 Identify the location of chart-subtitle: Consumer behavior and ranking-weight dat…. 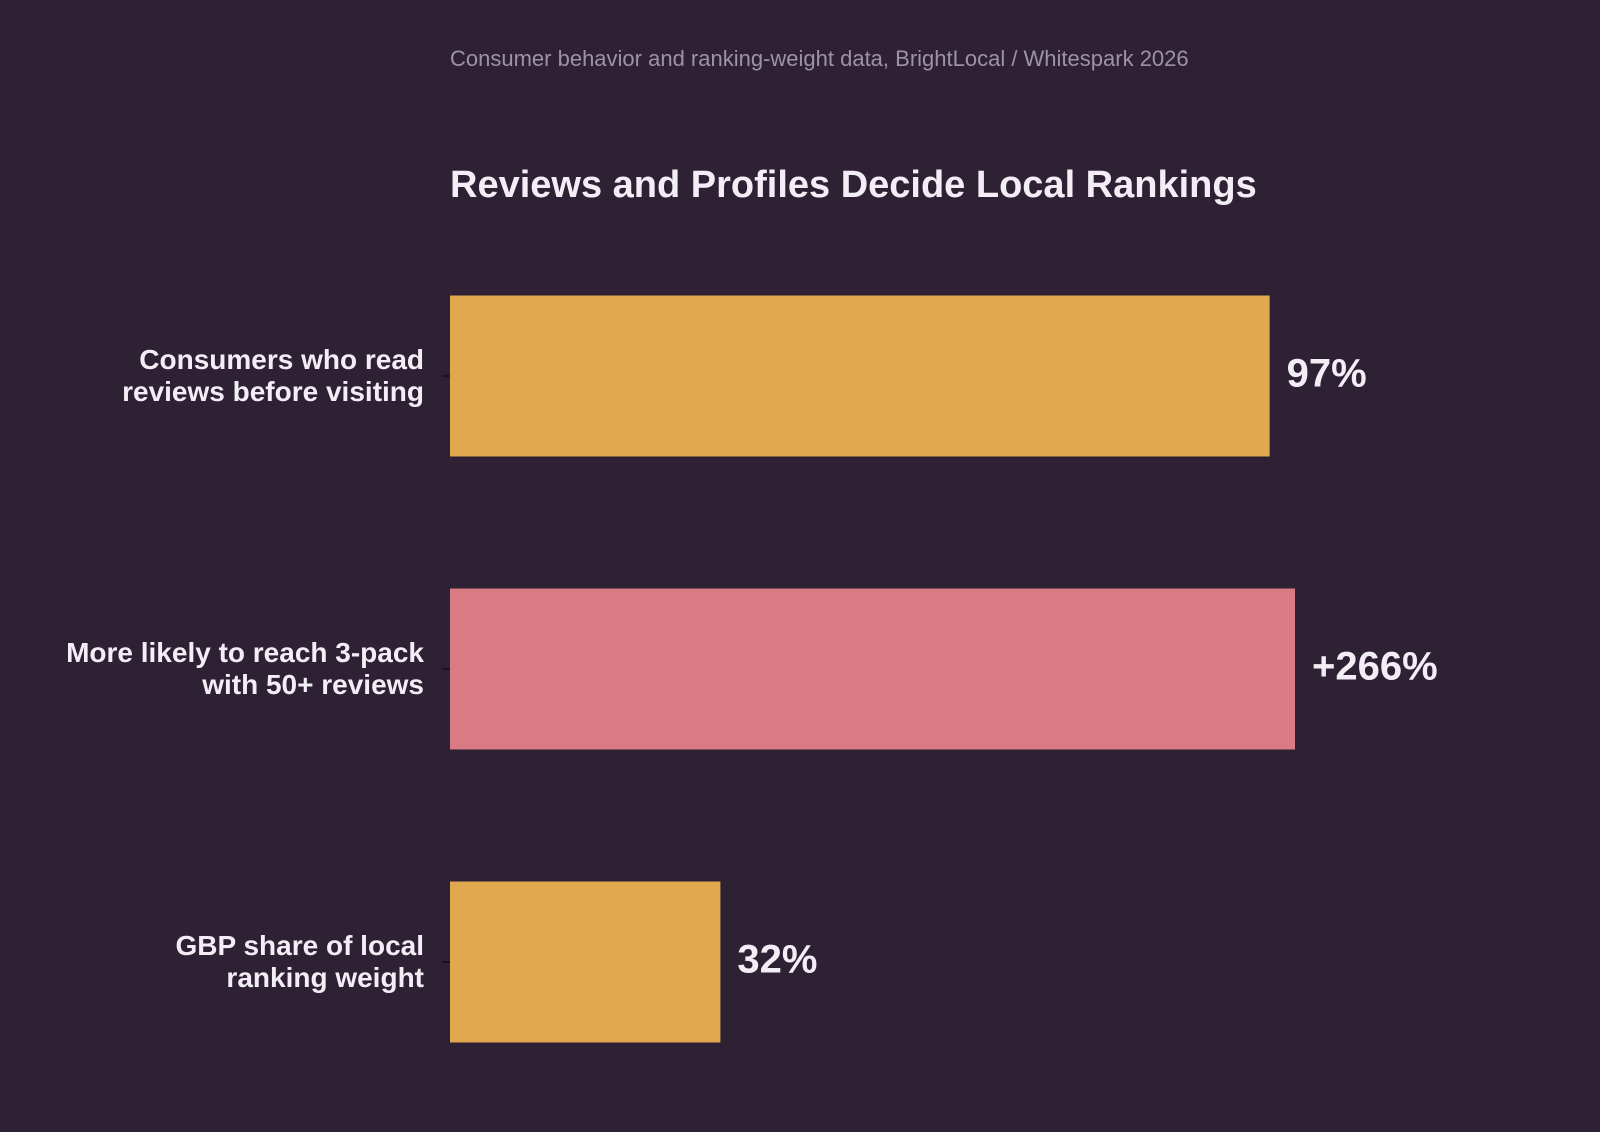
(819, 58).